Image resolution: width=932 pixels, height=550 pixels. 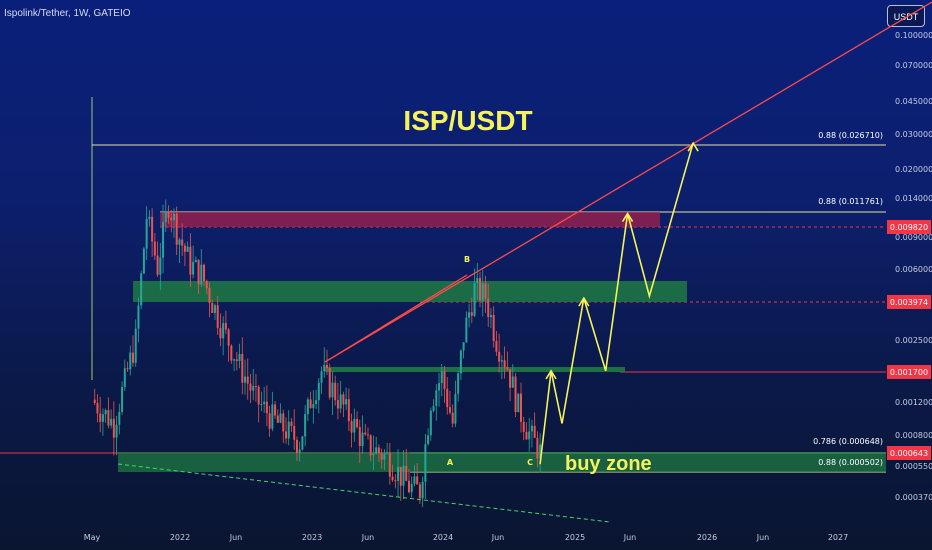 What do you see at coordinates (913, 402) in the screenshot?
I see `y-tick: 0.001200` at bounding box center [913, 402].